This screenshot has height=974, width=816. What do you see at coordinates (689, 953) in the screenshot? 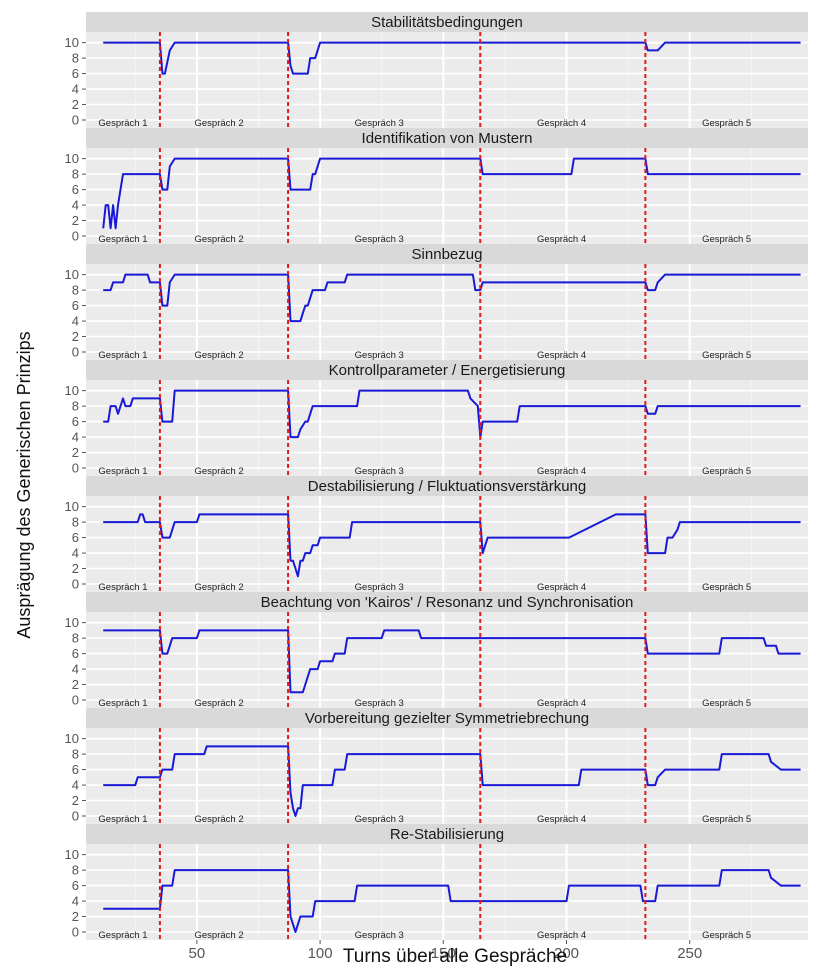
I see `x-tick-label: 250` at bounding box center [689, 953].